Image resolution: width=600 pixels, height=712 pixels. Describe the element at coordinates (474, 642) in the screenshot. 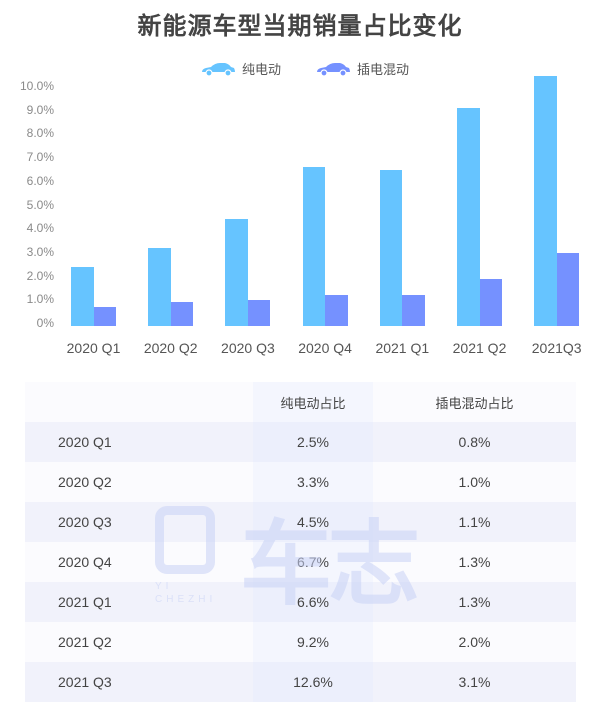

I see `cell-phev: 2.0%` at that location.